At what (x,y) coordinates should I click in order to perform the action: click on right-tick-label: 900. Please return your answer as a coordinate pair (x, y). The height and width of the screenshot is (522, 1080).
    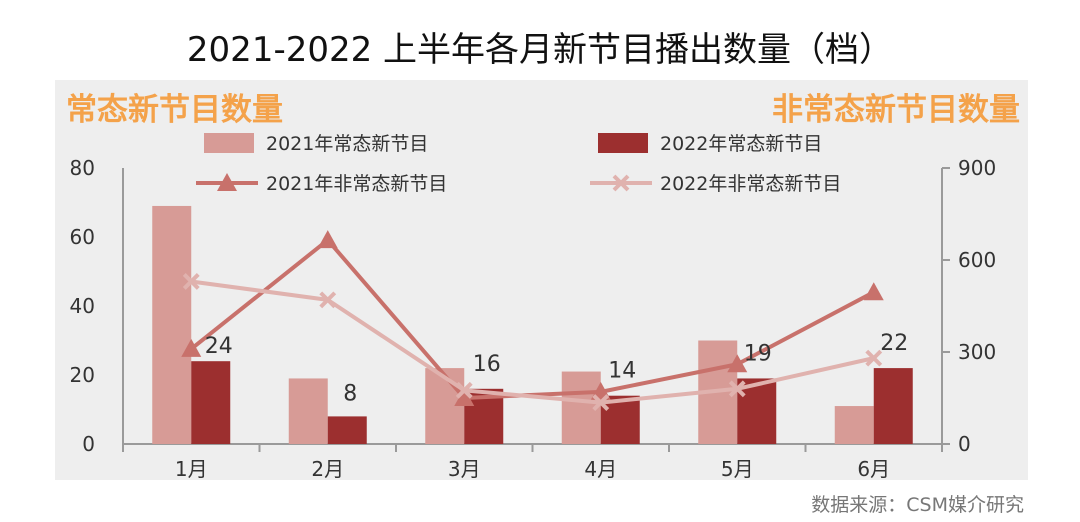
    Looking at the image, I should click on (977, 168).